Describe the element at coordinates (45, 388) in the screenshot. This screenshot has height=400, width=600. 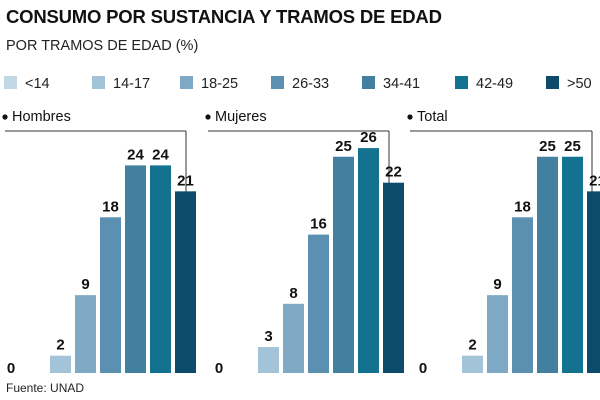
I see `source-note: Fuente: UNAD` at that location.